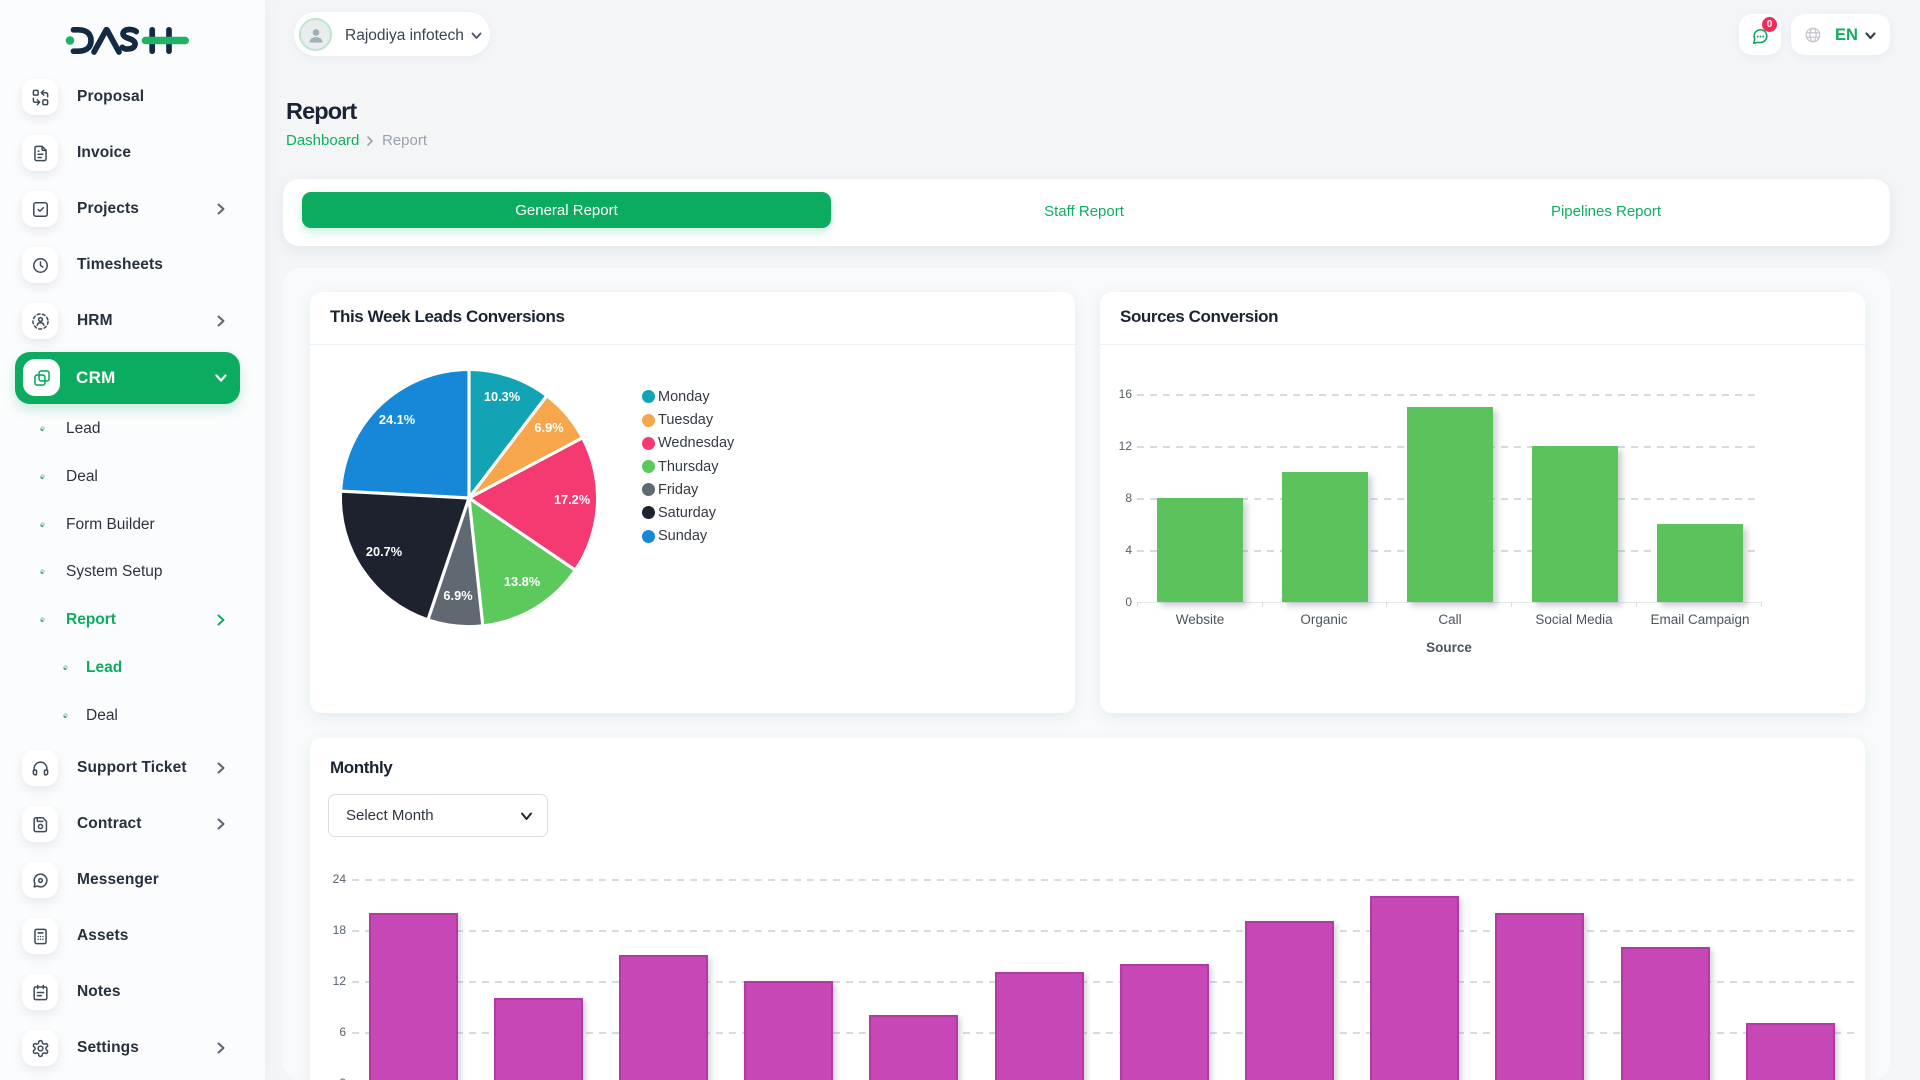 Image resolution: width=1920 pixels, height=1080 pixels. I want to click on svg-text: 13.8%, so click(522, 581).